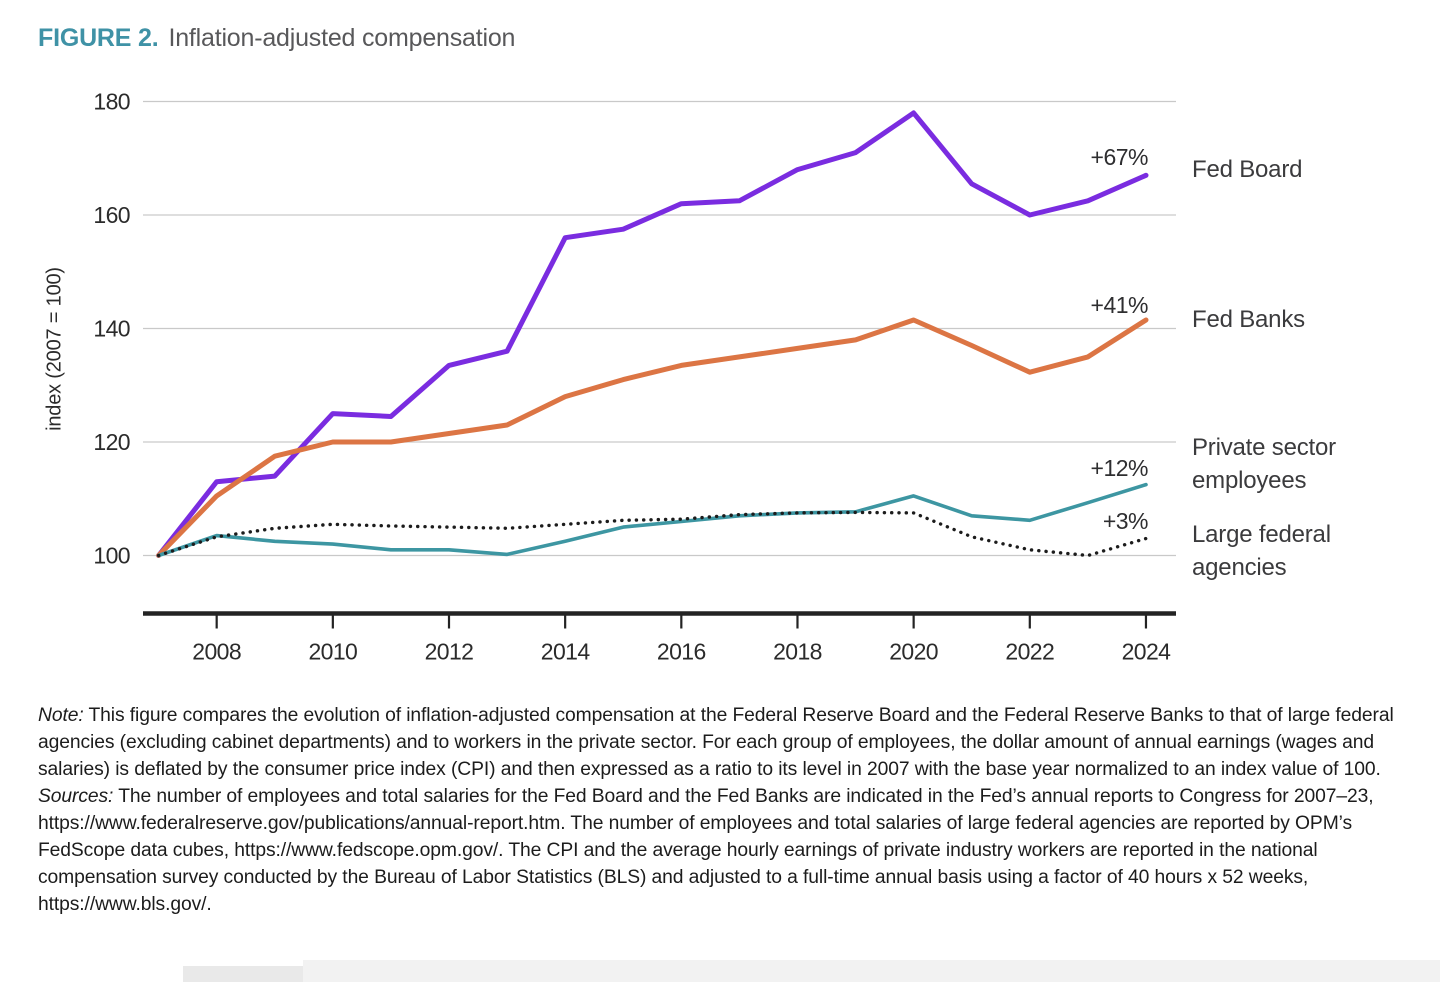 This screenshot has width=1440, height=982. I want to click on x-tick-label: 2016, so click(681, 652).